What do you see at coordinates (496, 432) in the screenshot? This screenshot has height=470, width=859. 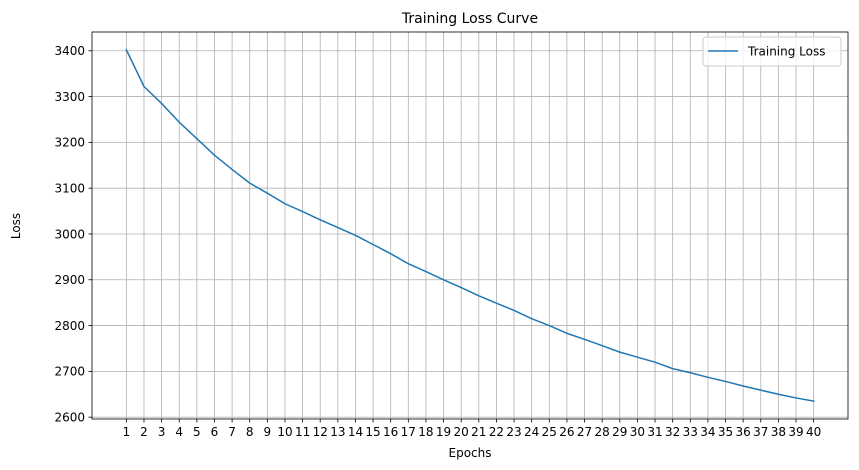 I see `x-tick-label: 22` at bounding box center [496, 432].